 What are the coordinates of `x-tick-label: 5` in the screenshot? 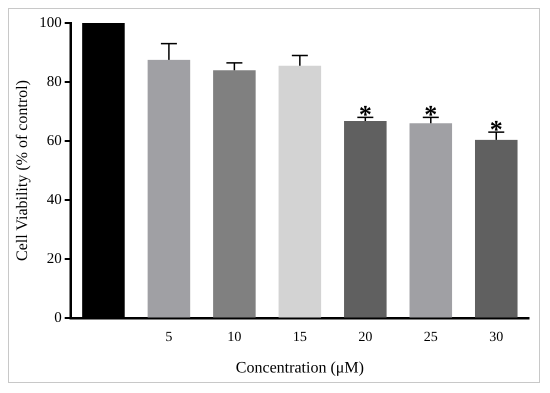 It's located at (168, 338).